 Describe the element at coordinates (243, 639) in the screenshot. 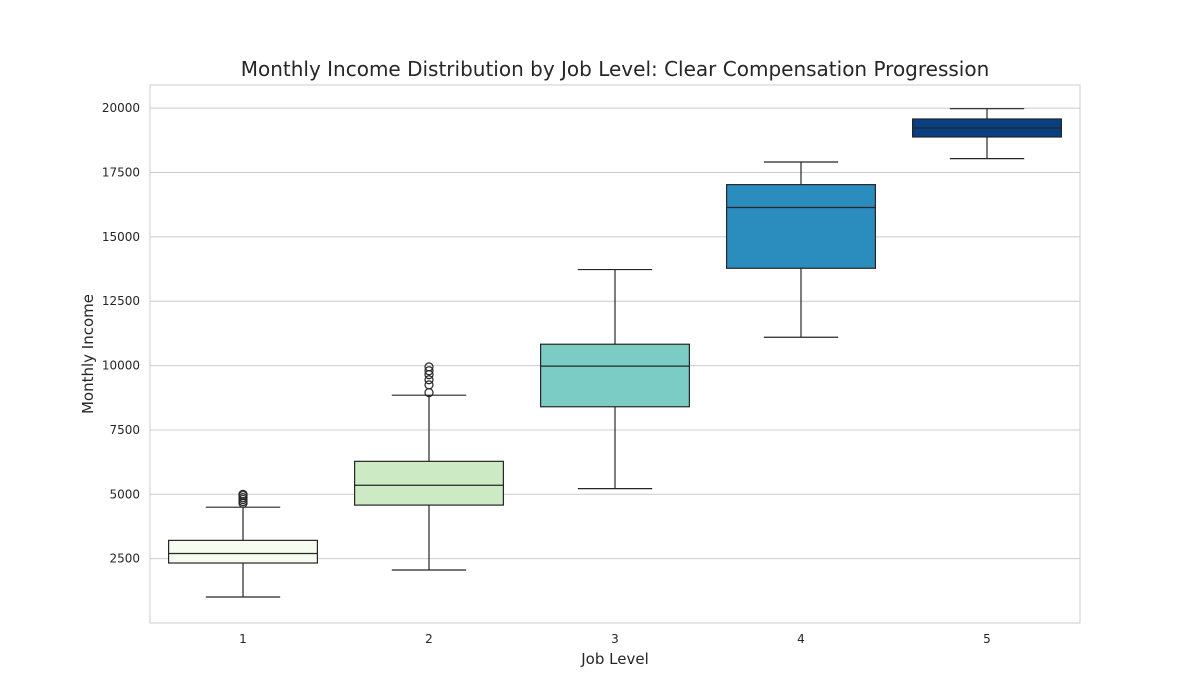

I see `x-tick-label: 1` at that location.